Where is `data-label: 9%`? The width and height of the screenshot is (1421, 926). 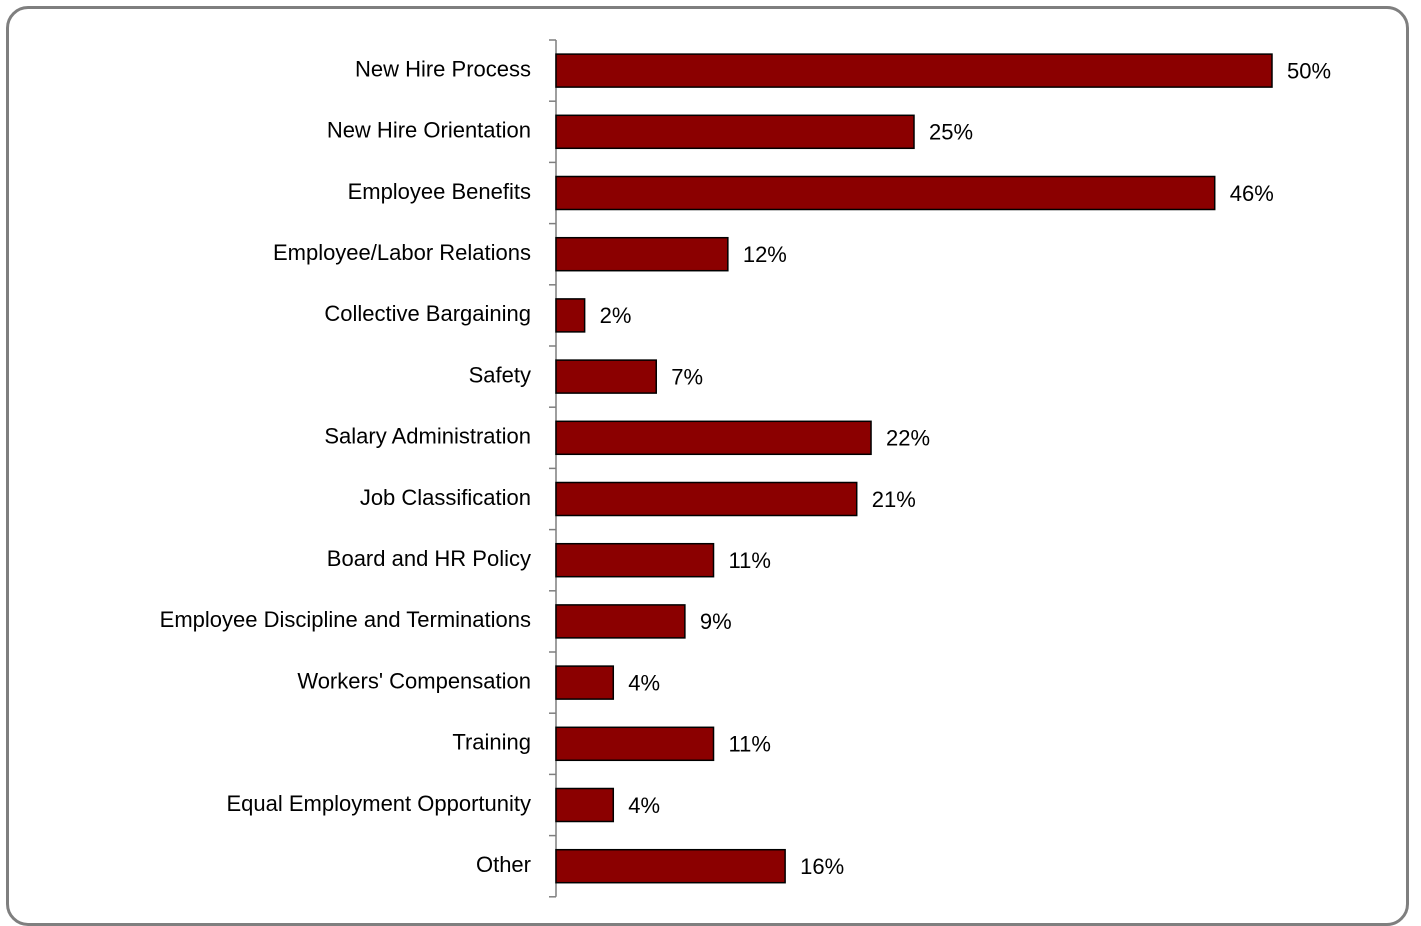
data-label: 9% is located at coordinates (716, 621).